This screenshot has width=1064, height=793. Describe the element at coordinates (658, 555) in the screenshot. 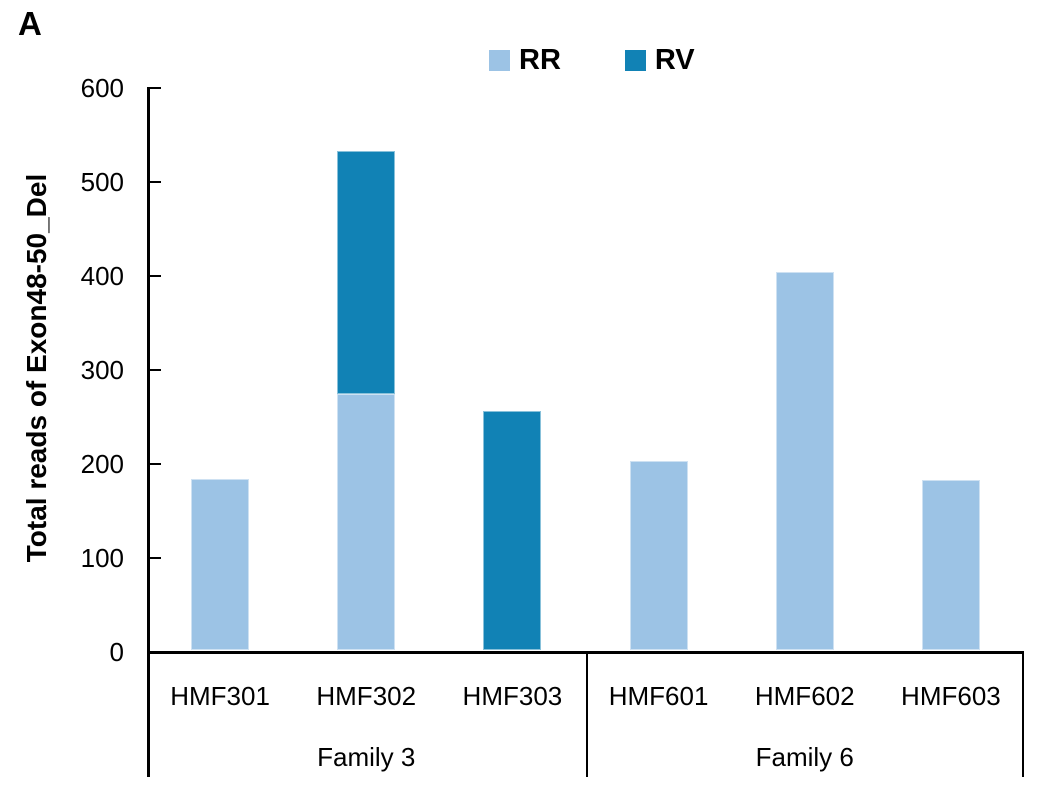

I see `bar-segment-hmf601-rr` at that location.